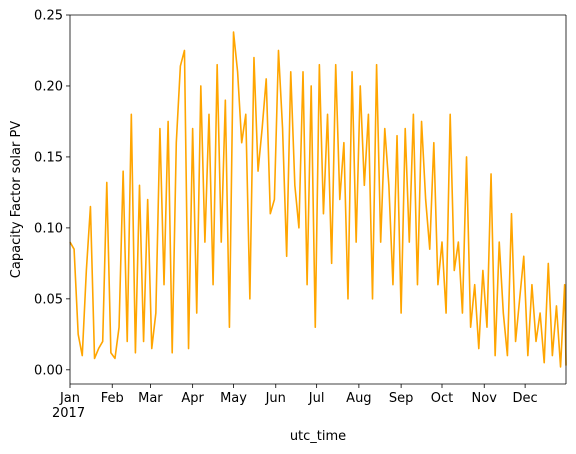  What do you see at coordinates (48, 370) in the screenshot?
I see `y-tick-label: 0.00` at bounding box center [48, 370].